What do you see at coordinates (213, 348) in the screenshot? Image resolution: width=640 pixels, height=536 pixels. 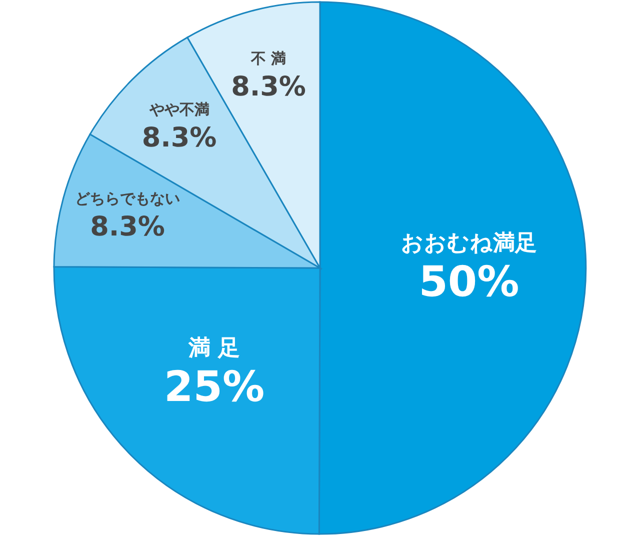 I see `slice-label: 満 足` at bounding box center [213, 348].